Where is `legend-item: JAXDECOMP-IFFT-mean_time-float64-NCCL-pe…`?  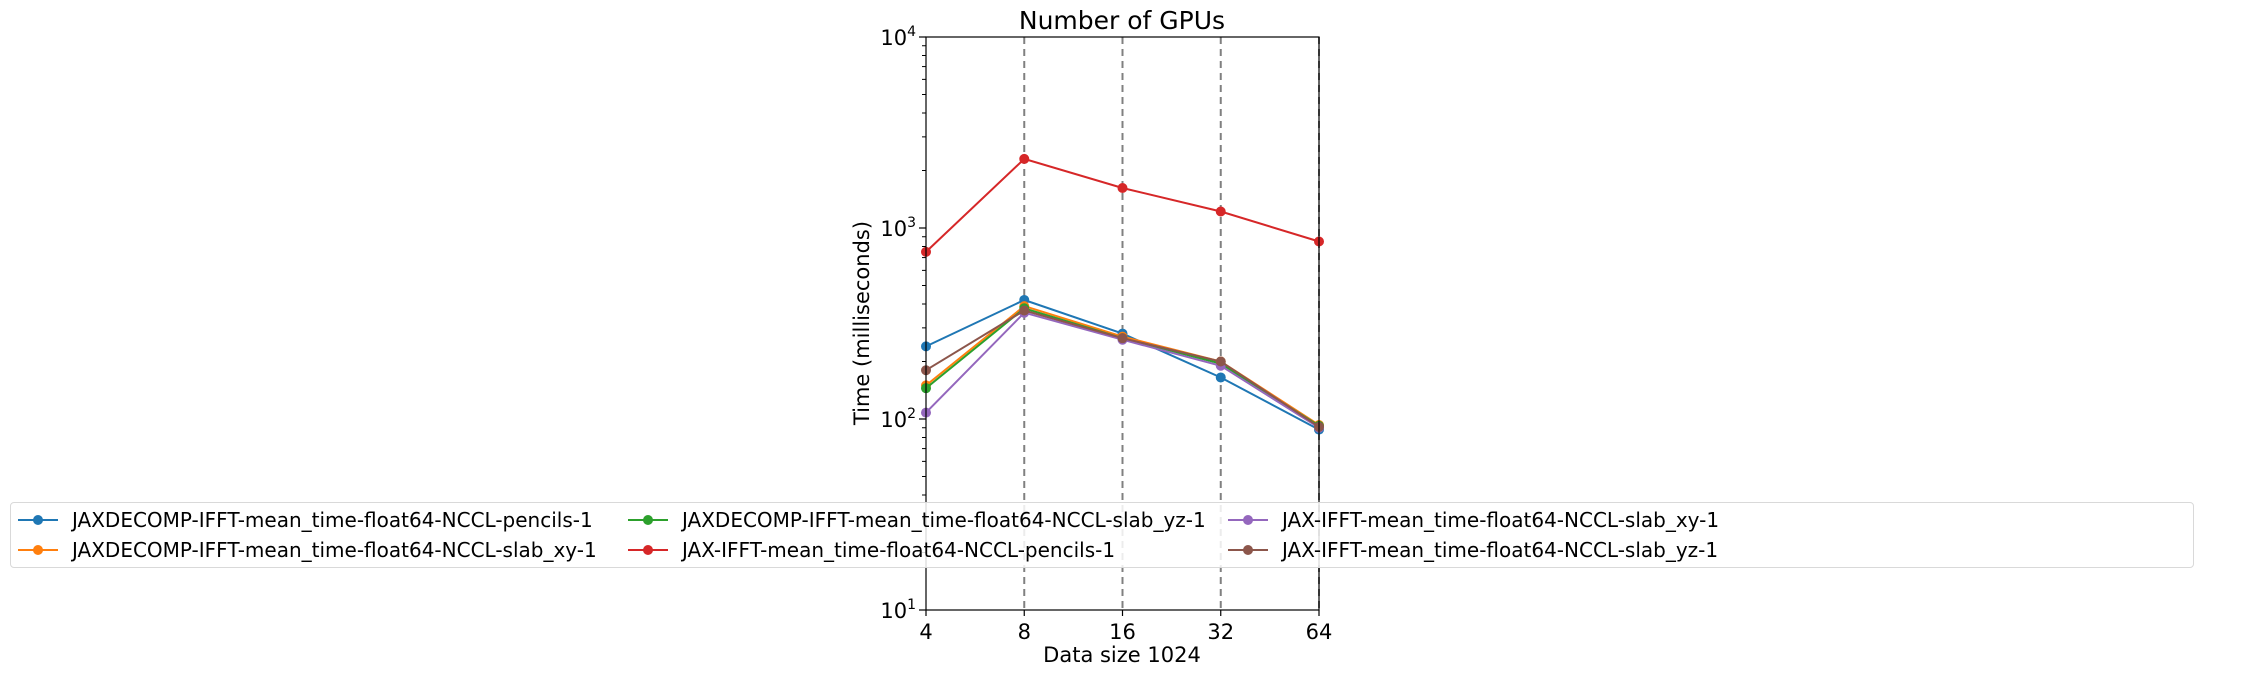 legend-item: JAXDECOMP-IFFT-mean_time-float64-NCCL-pe… is located at coordinates (304, 520).